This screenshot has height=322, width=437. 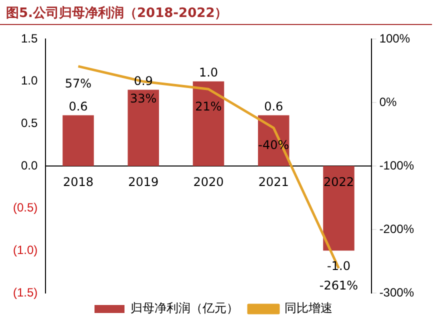 I want to click on y-tick-label: 1.5, so click(x=29, y=38).